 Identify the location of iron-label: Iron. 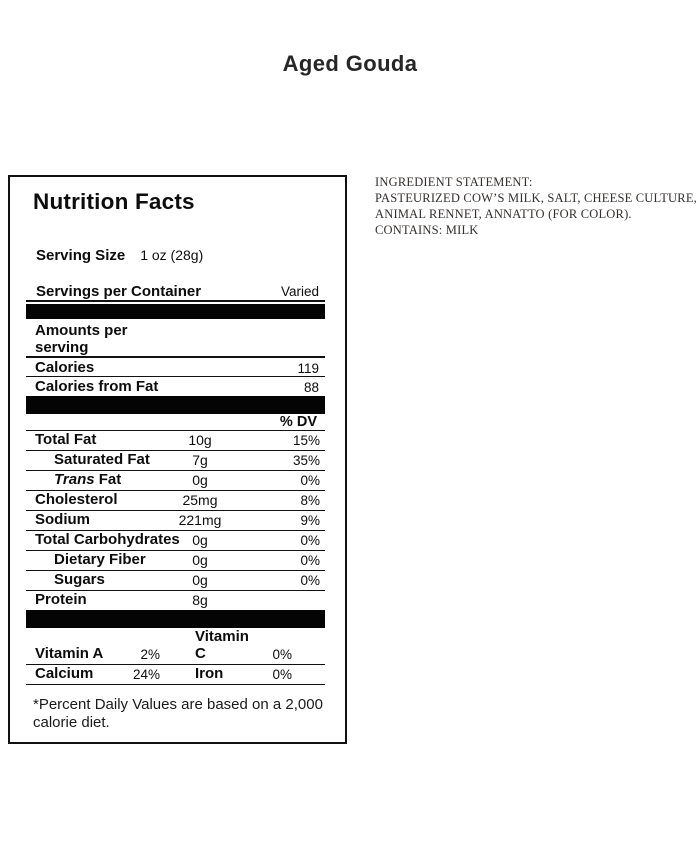
(209, 673).